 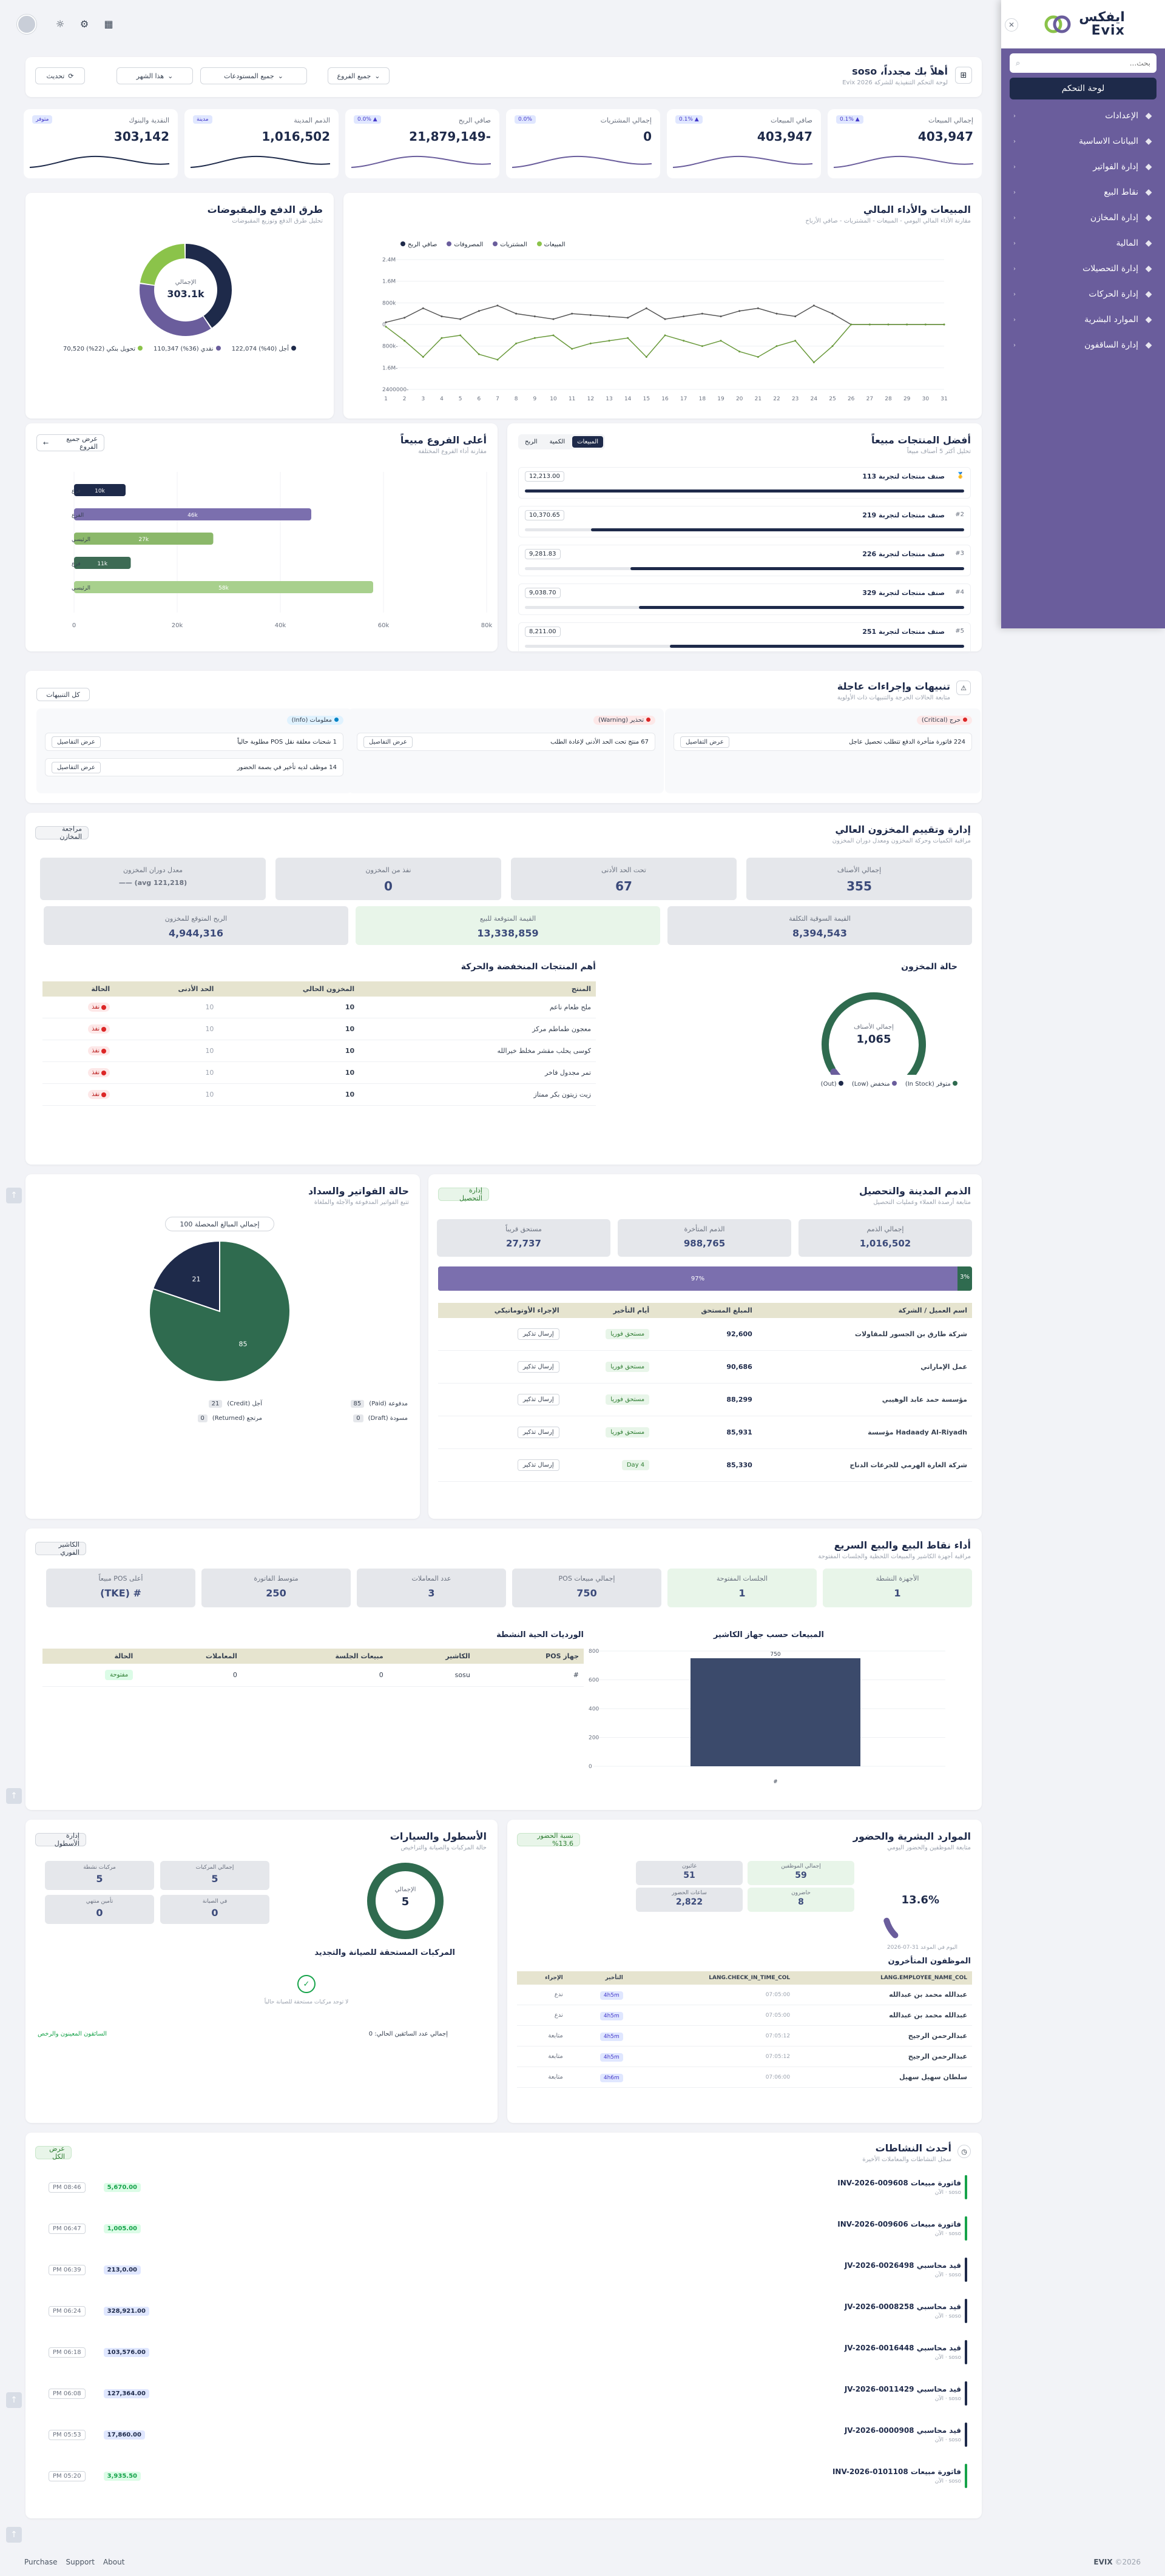 I want to click on sidebar-search: ⌕, so click(x=1083, y=63).